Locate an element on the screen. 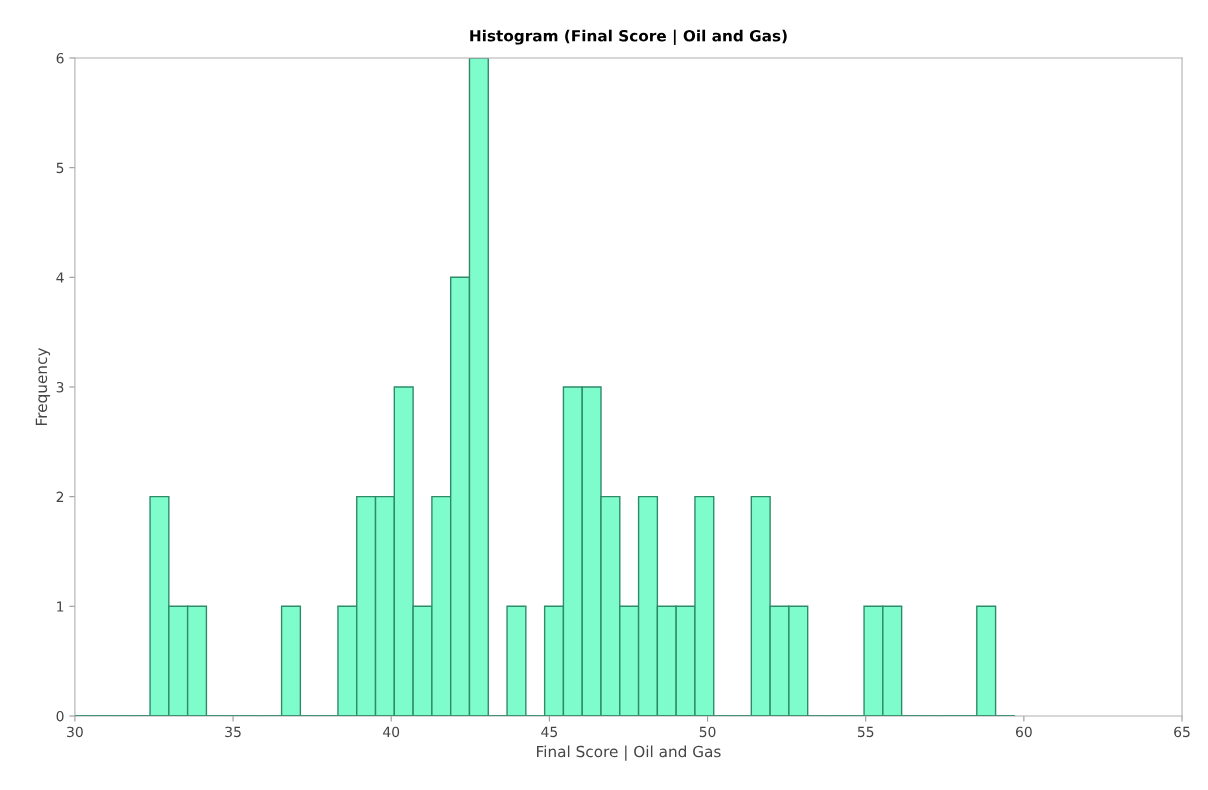  x-tick-label: 65 is located at coordinates (1182, 732).